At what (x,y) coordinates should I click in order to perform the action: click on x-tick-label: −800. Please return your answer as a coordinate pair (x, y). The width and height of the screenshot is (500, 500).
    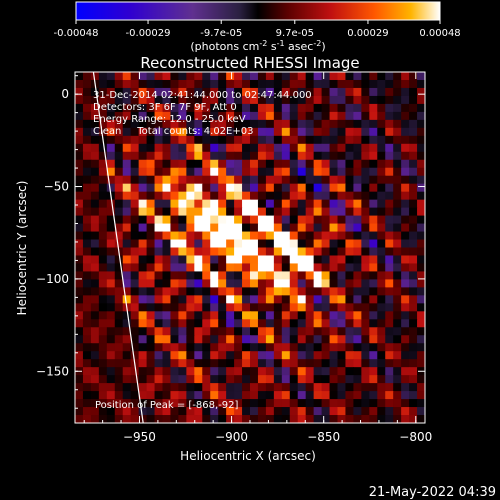
    Looking at the image, I should click on (415, 437).